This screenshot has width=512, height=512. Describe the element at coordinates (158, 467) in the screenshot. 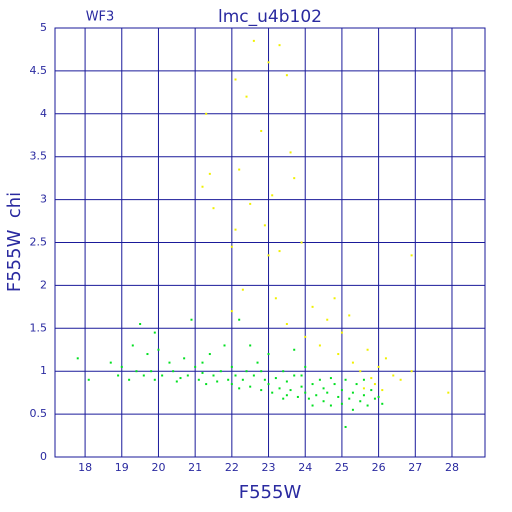

I see `x-tick-label: 20` at that location.